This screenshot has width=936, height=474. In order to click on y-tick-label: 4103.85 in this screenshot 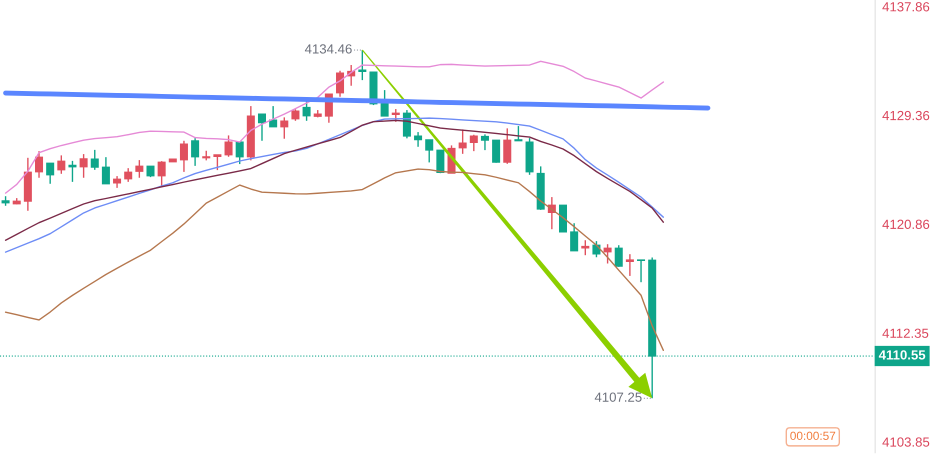, I will do `click(906, 442)`.